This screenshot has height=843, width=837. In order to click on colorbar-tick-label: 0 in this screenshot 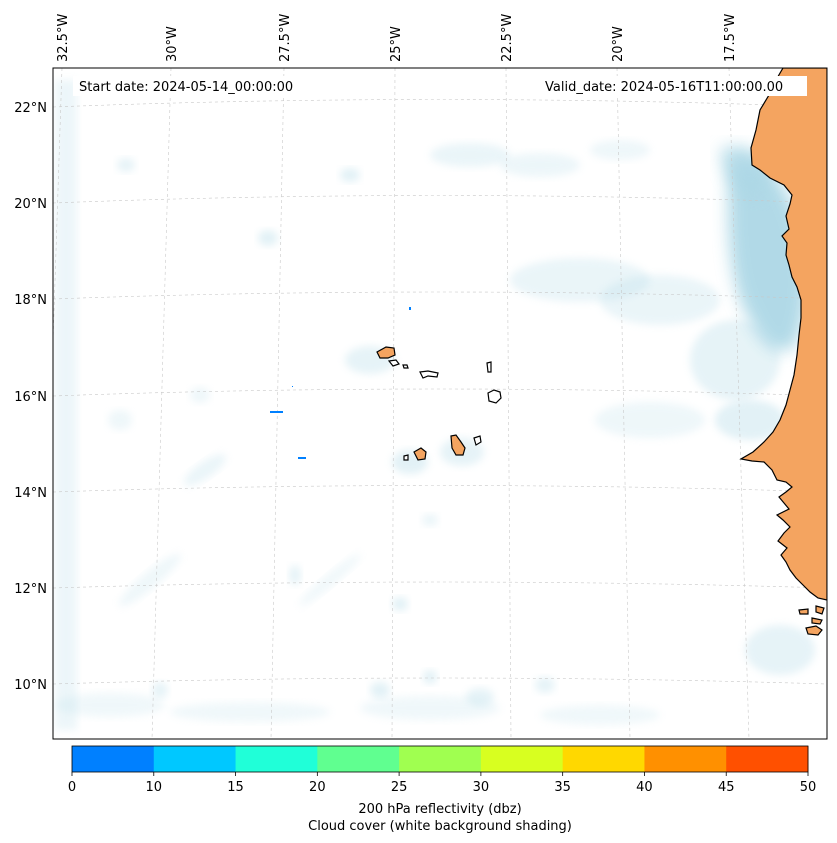, I will do `click(72, 787)`.